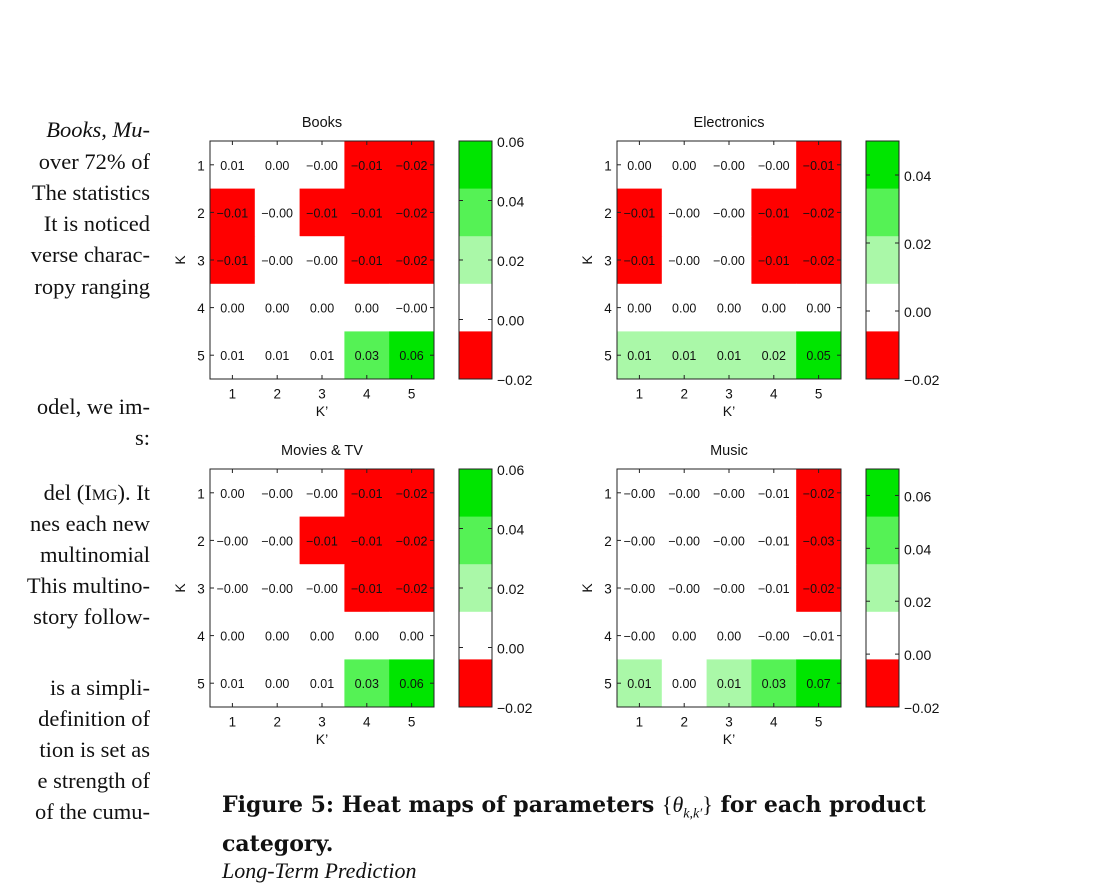 The width and height of the screenshot is (1105, 884). Describe the element at coordinates (917, 244) in the screenshot. I see `colorbar-tick-label: 0.02` at that location.